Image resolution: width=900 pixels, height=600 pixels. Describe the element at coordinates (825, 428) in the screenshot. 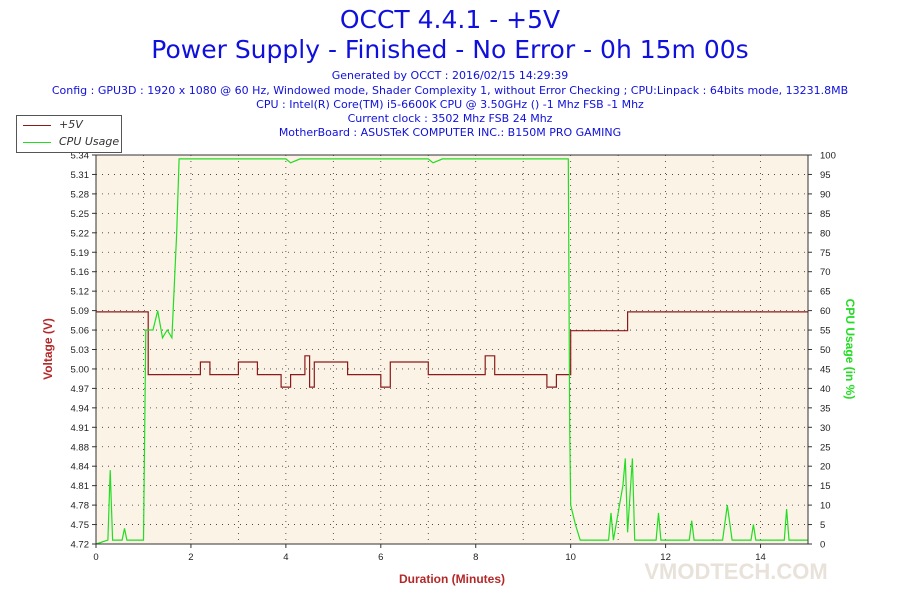

I see `y-right-tick-label: 30` at that location.